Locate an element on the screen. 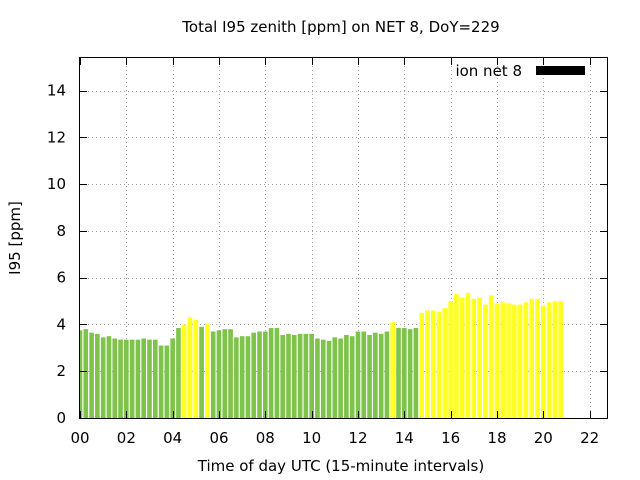 The width and height of the screenshot is (640, 480). x-tick-label: 10 is located at coordinates (311, 438).